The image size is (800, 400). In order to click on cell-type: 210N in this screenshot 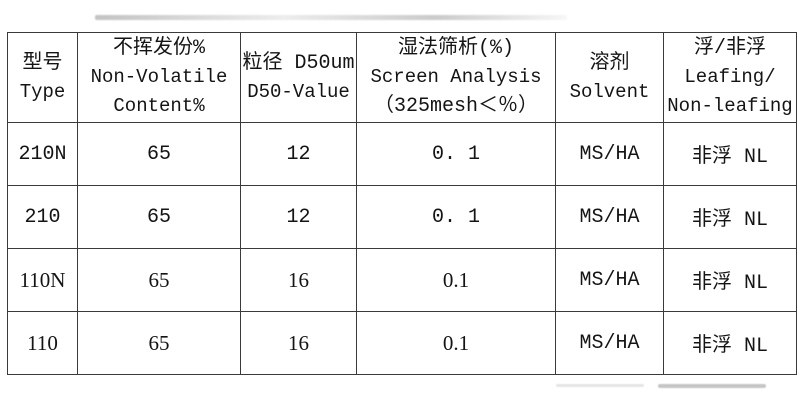, I will do `click(42, 154)`.